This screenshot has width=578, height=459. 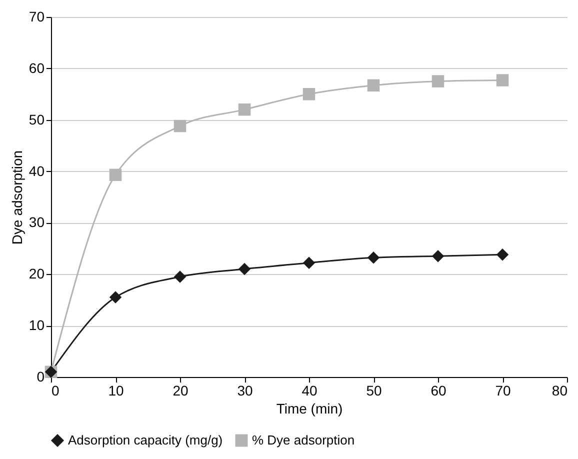 I want to click on x-axis-title: Time (min), so click(x=309, y=408).